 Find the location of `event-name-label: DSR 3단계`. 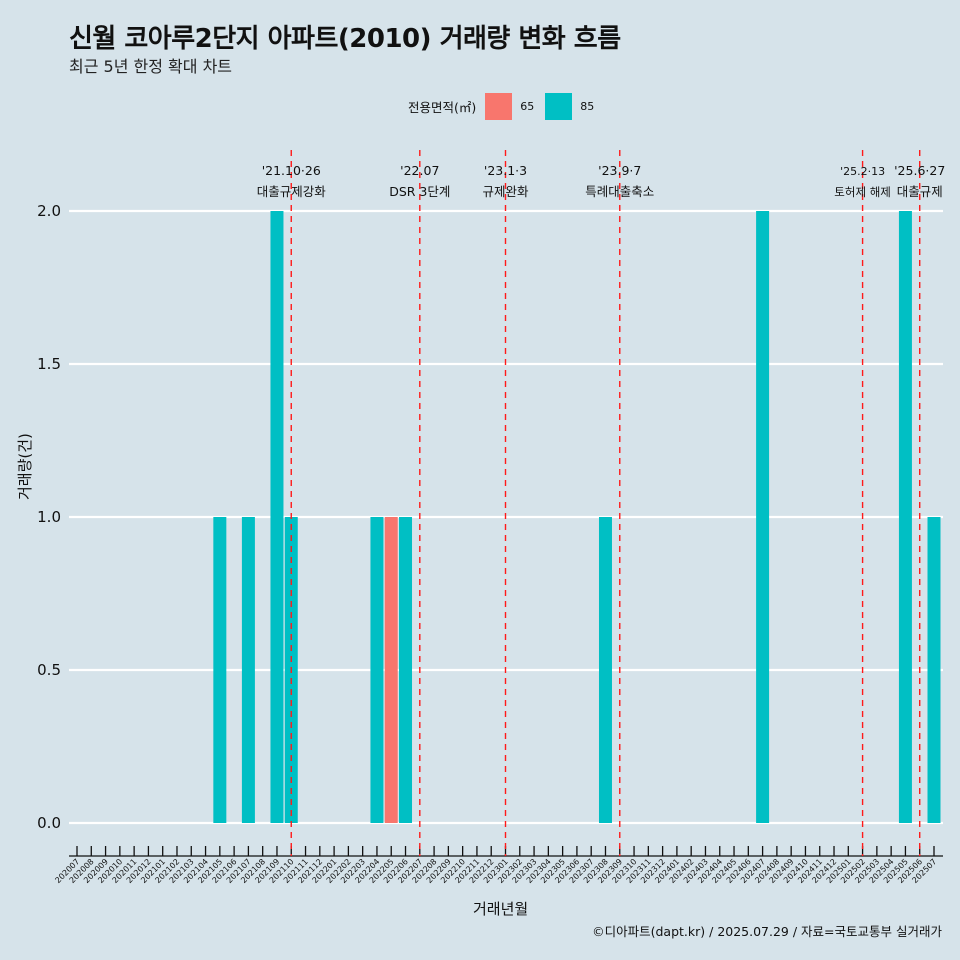

event-name-label: DSR 3단계 is located at coordinates (419, 191).